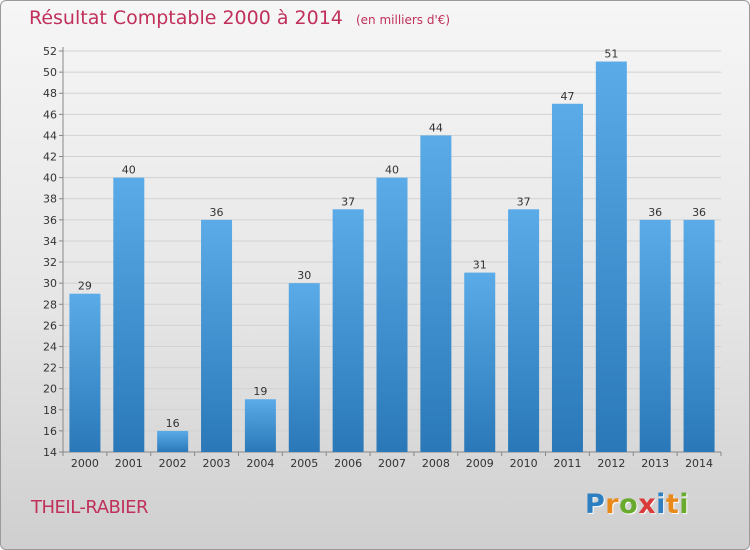  Describe the element at coordinates (612, 504) in the screenshot. I see `logo-letter: r` at that location.